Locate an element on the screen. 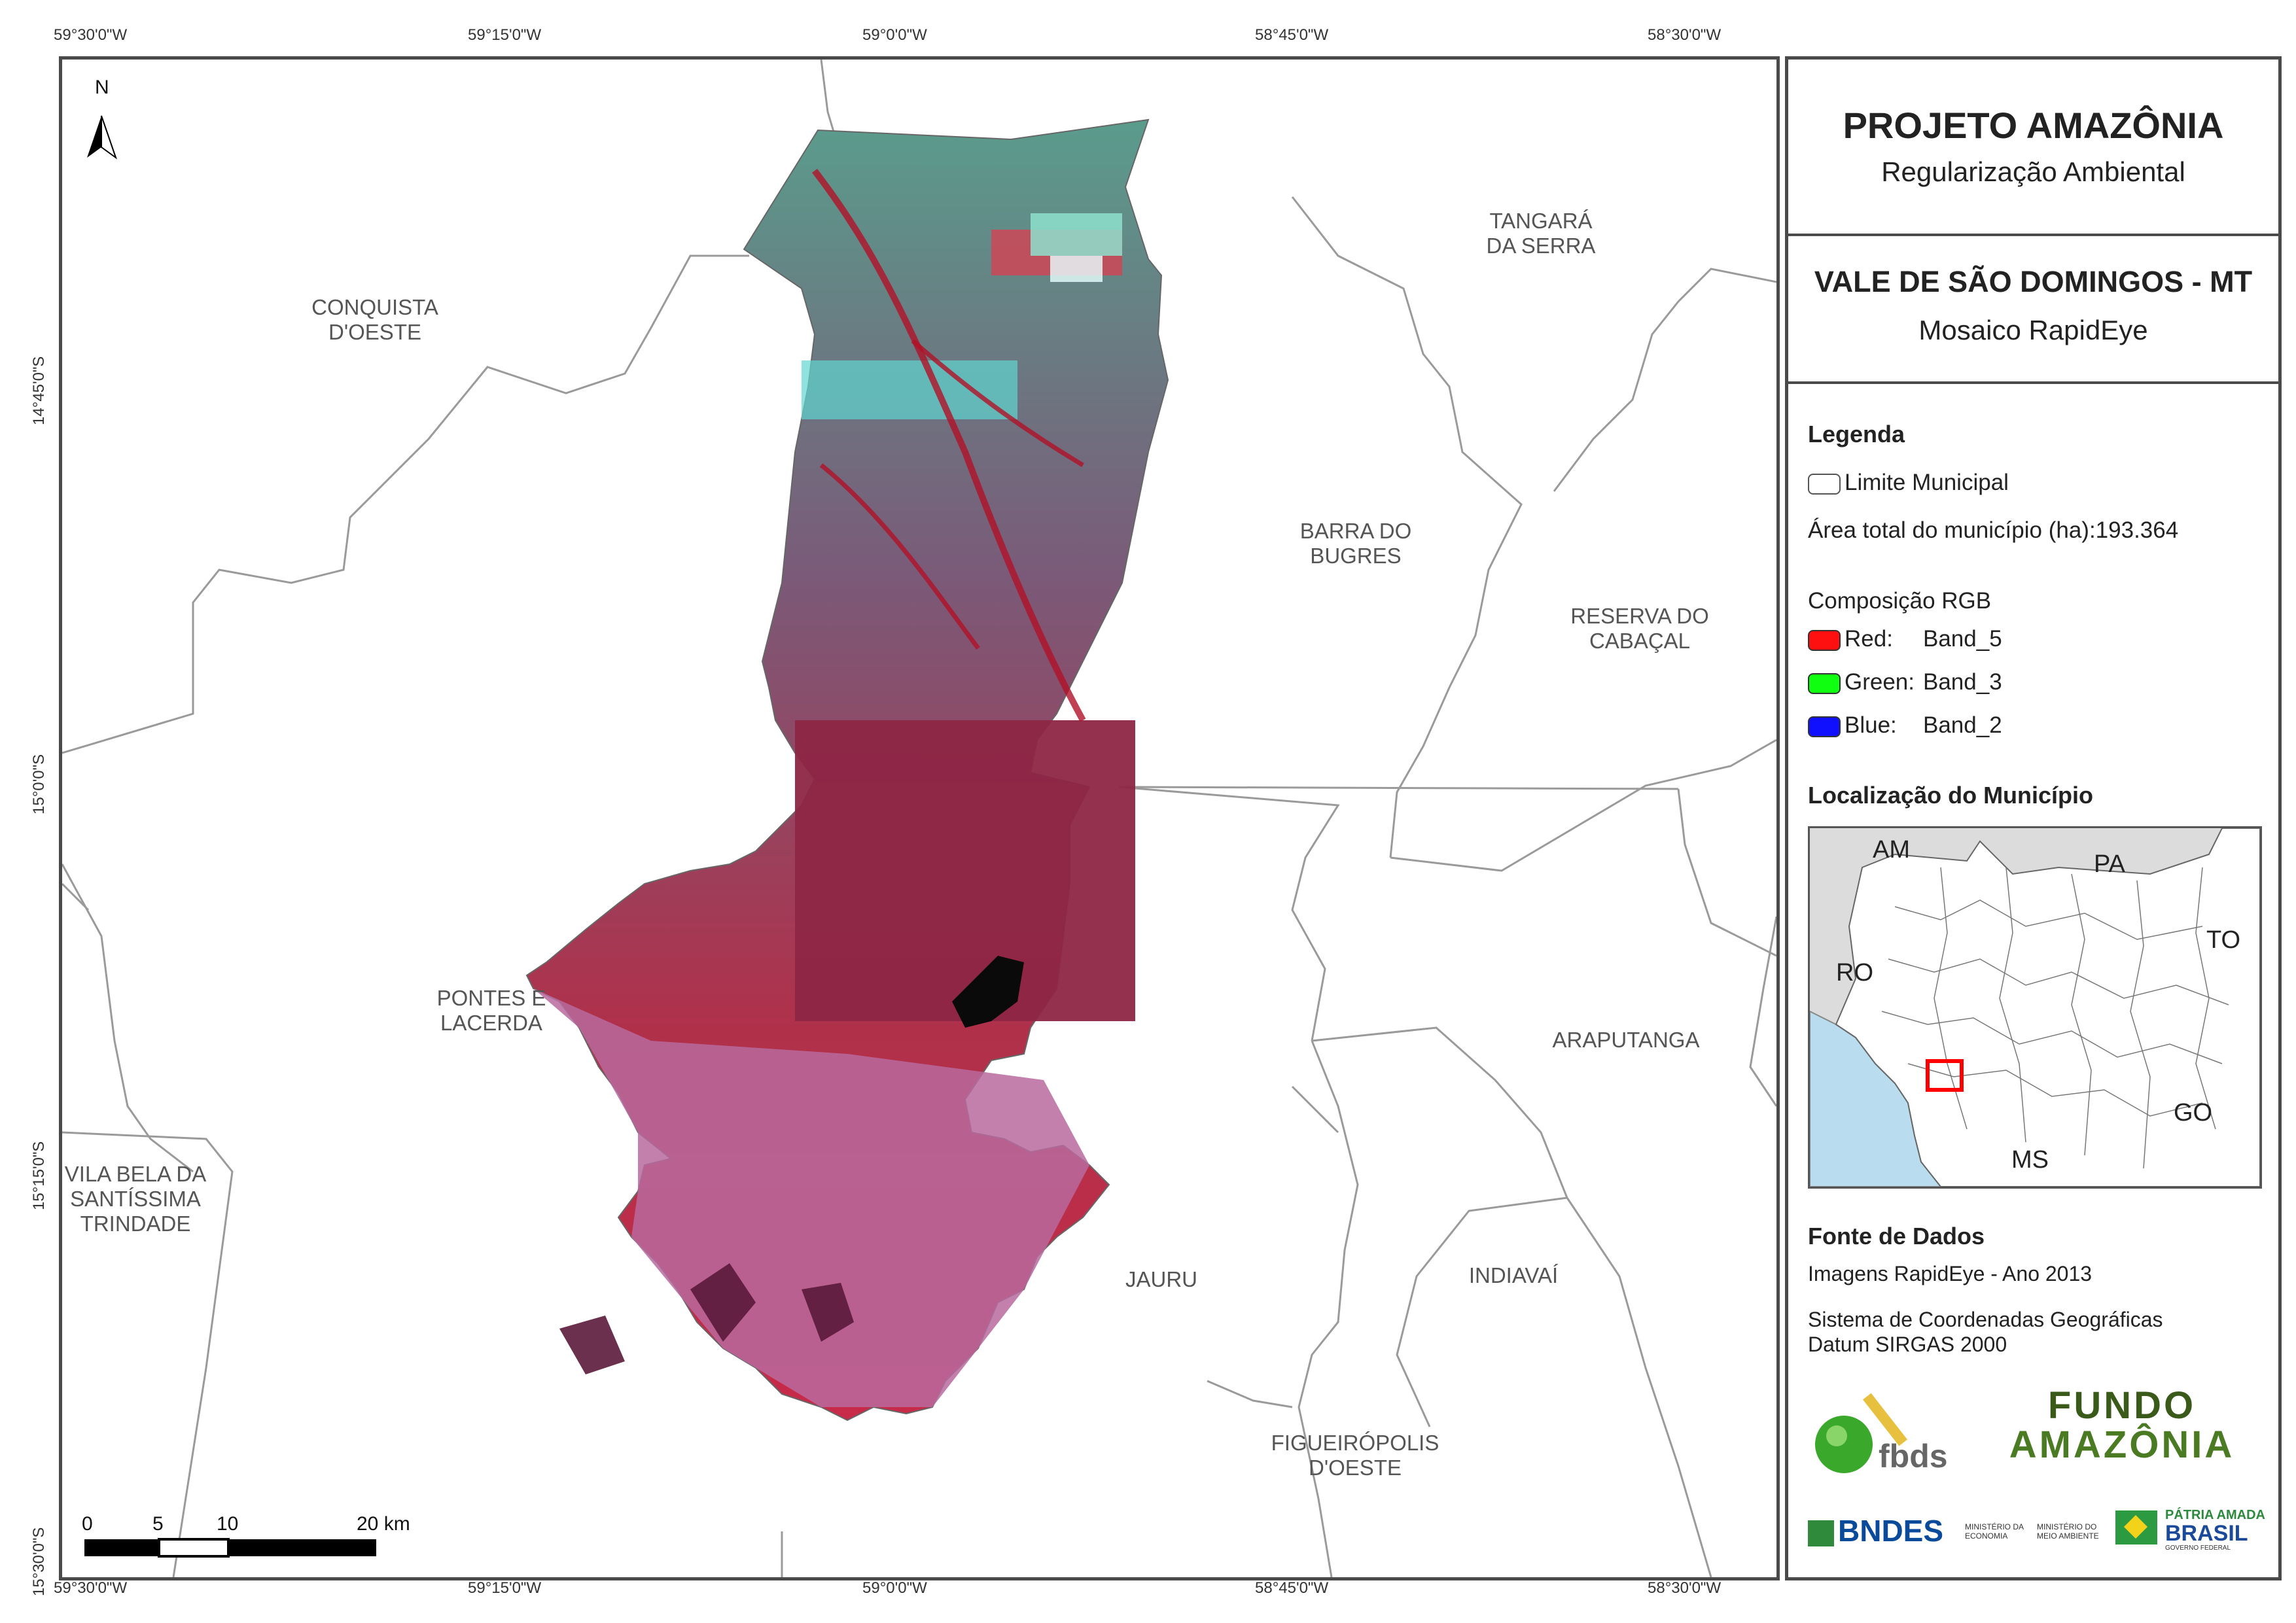 The width and height of the screenshot is (2296, 1623). legend-limit-item: Limite Municipal is located at coordinates (1909, 483).